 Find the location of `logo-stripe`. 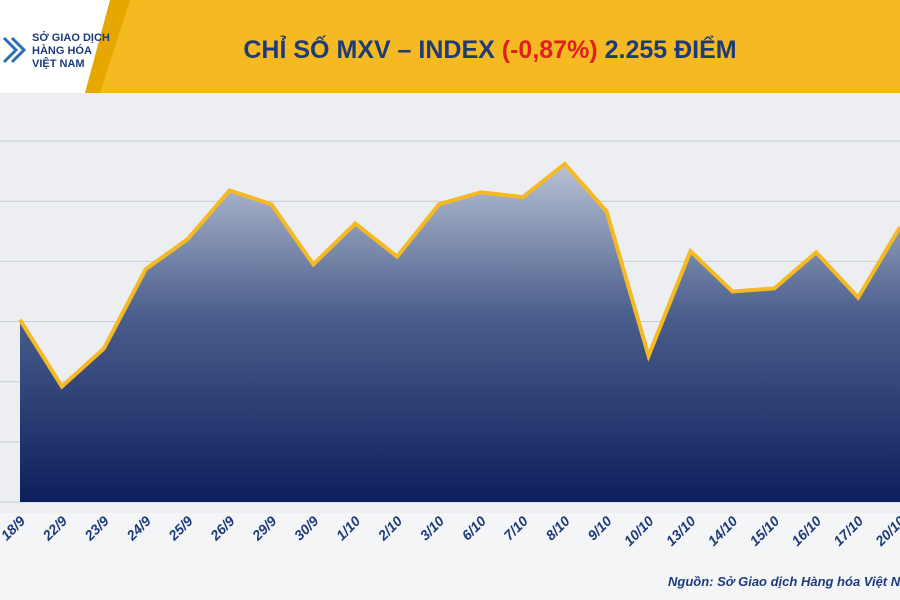

logo-stripe is located at coordinates (107, 46).